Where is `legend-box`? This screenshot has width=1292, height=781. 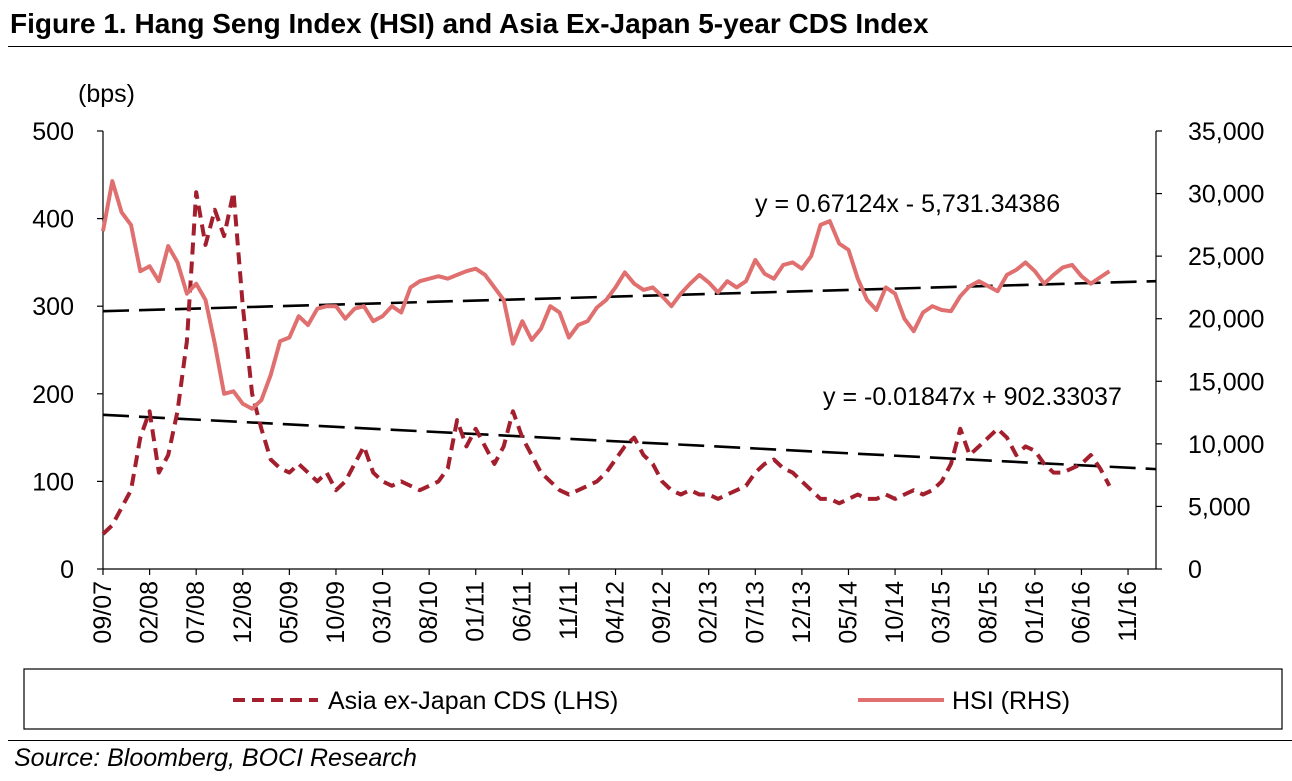 legend-box is located at coordinates (653, 699).